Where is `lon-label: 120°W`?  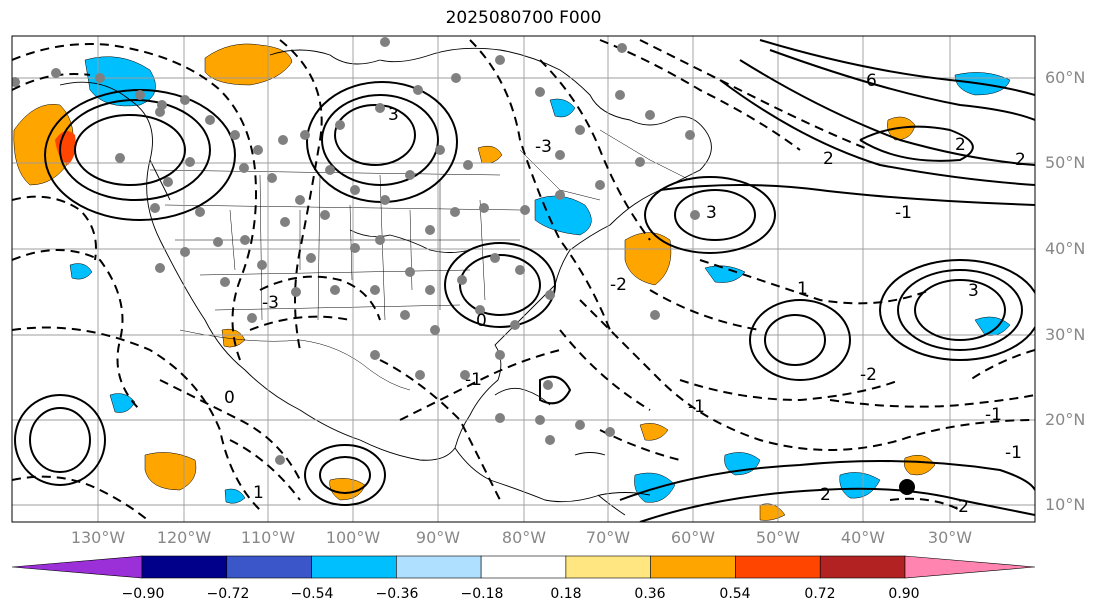 lon-label: 120°W is located at coordinates (184, 537).